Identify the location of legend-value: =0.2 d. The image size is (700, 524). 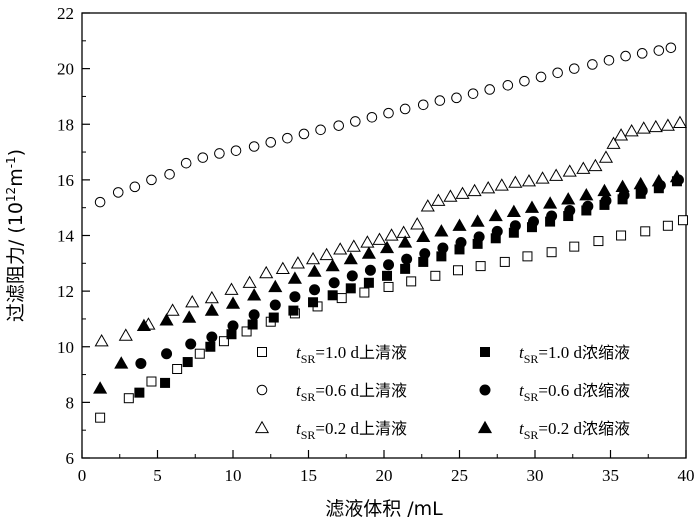
(560, 428).